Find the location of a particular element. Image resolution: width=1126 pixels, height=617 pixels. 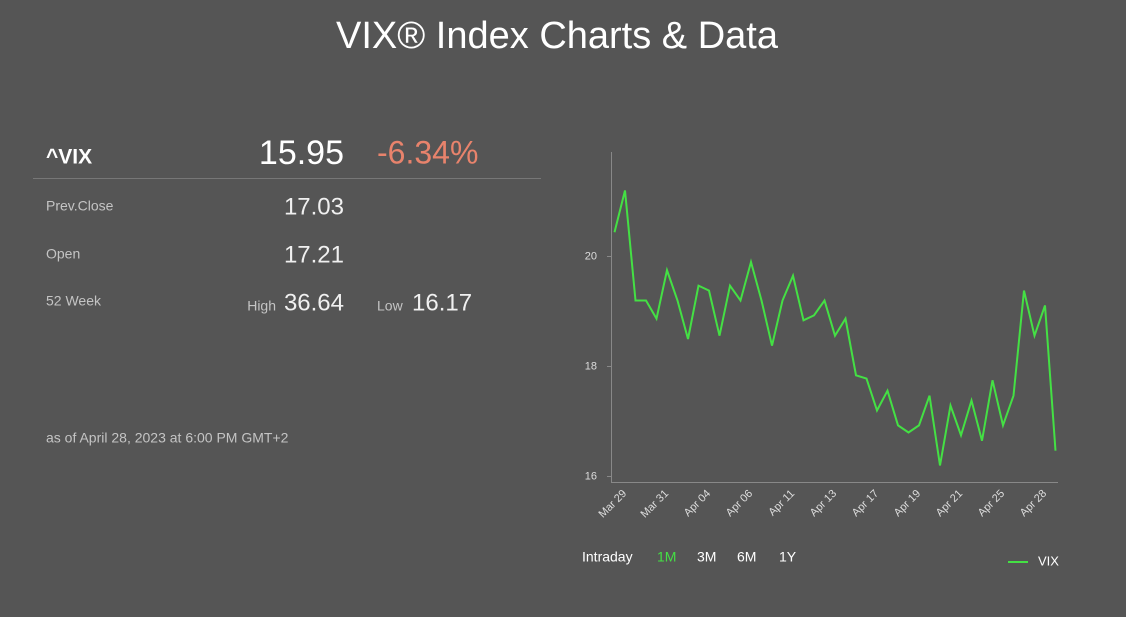

legend-label: VIX is located at coordinates (1048, 560).